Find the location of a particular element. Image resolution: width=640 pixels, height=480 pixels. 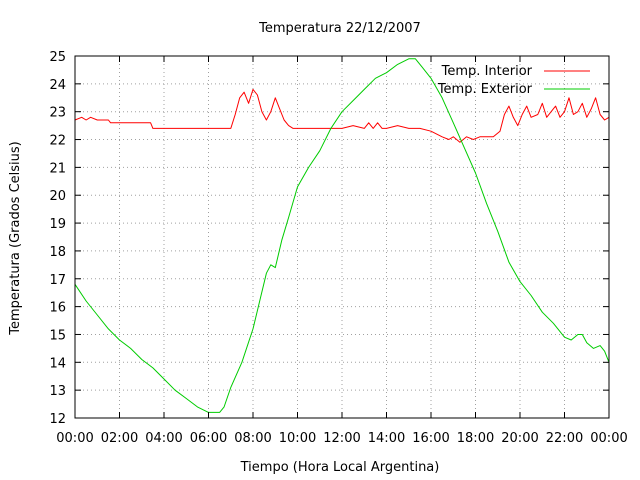

y-tick-label: 17 is located at coordinates (57, 280).